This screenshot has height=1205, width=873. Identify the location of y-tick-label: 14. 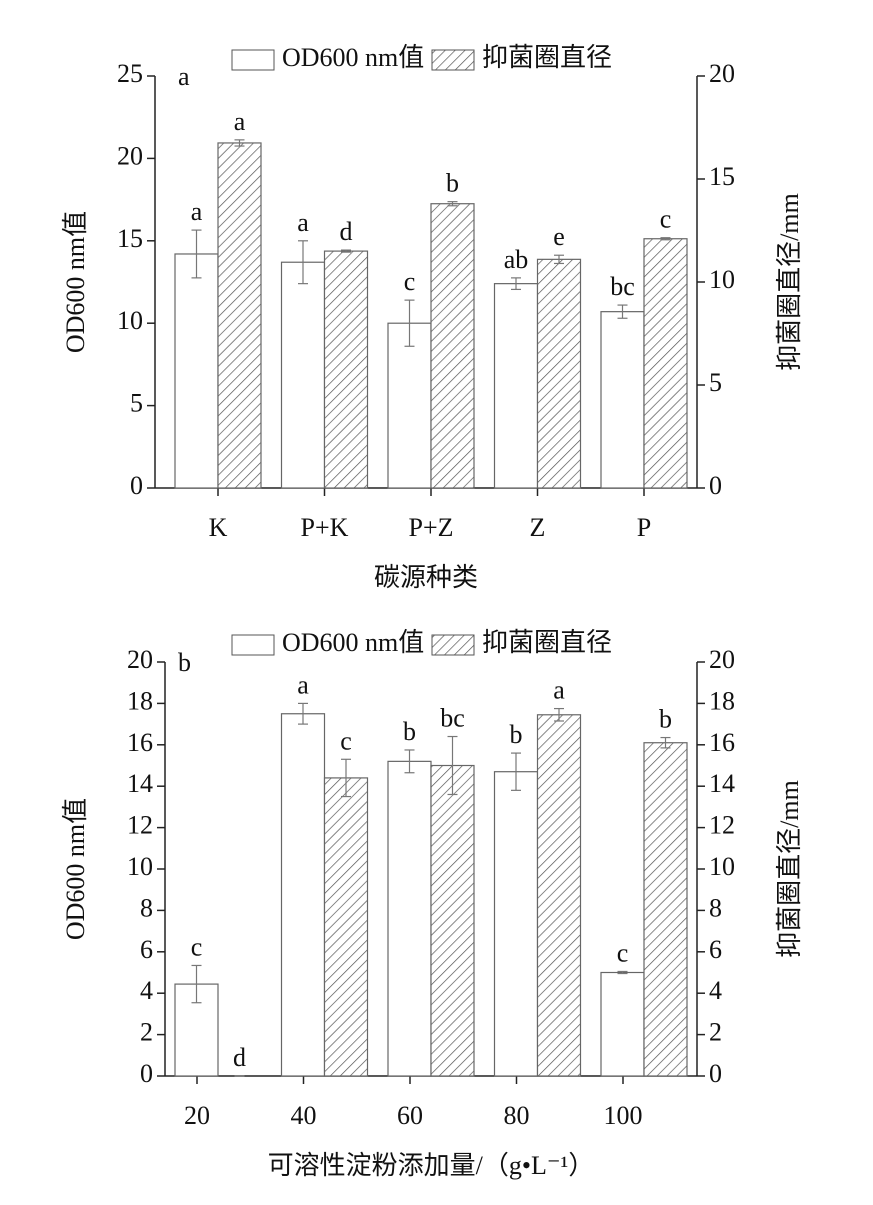
(140, 783).